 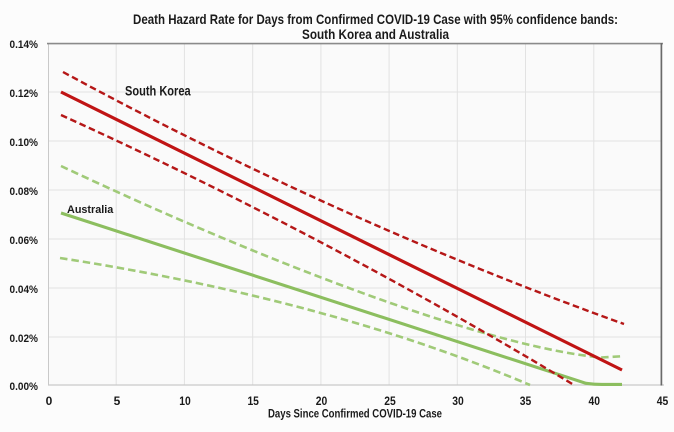 What do you see at coordinates (322, 401) in the screenshot?
I see `svg-text: 20` at bounding box center [322, 401].